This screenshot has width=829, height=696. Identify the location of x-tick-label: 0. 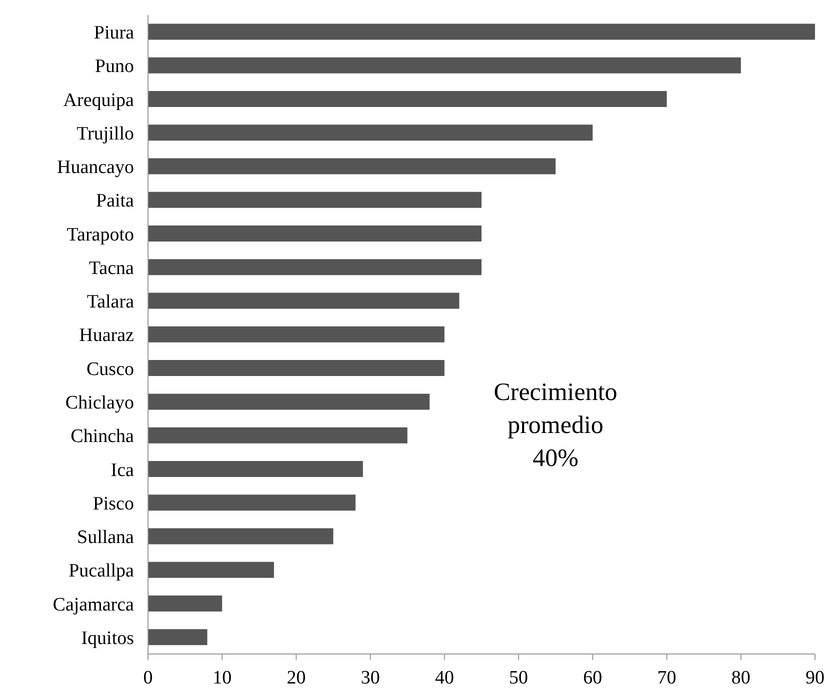
(148, 677).